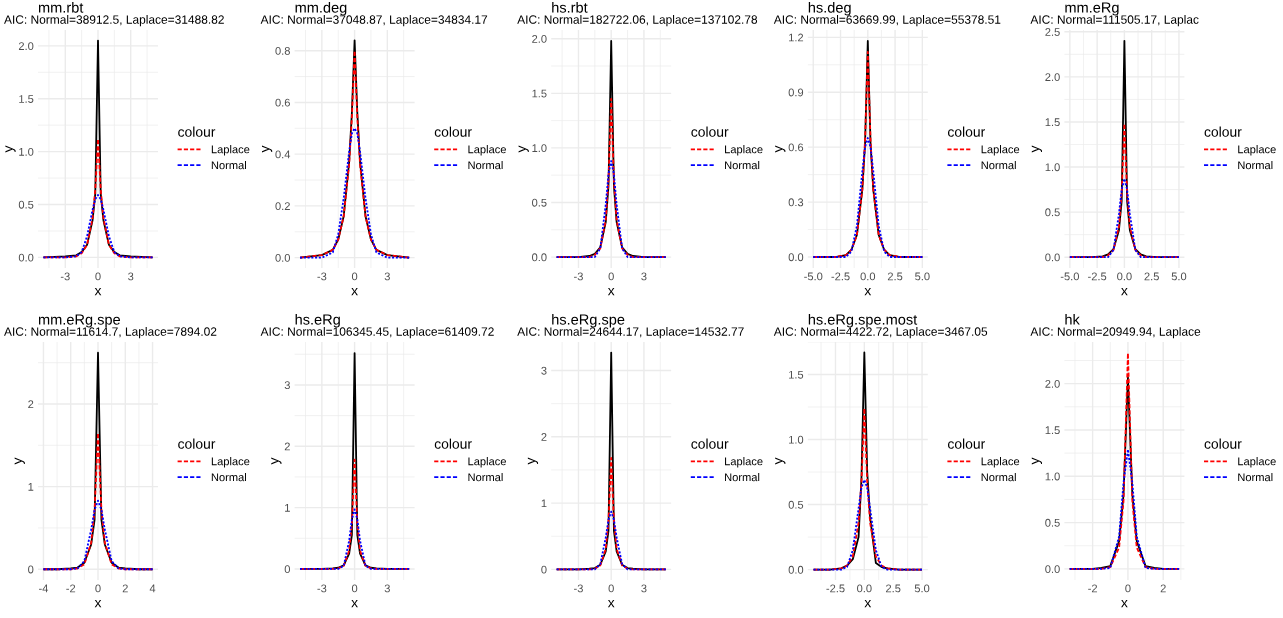 The height and width of the screenshot is (618, 1283). What do you see at coordinates (1092, 9) in the screenshot?
I see `chart-title: mm.eRg` at bounding box center [1092, 9].